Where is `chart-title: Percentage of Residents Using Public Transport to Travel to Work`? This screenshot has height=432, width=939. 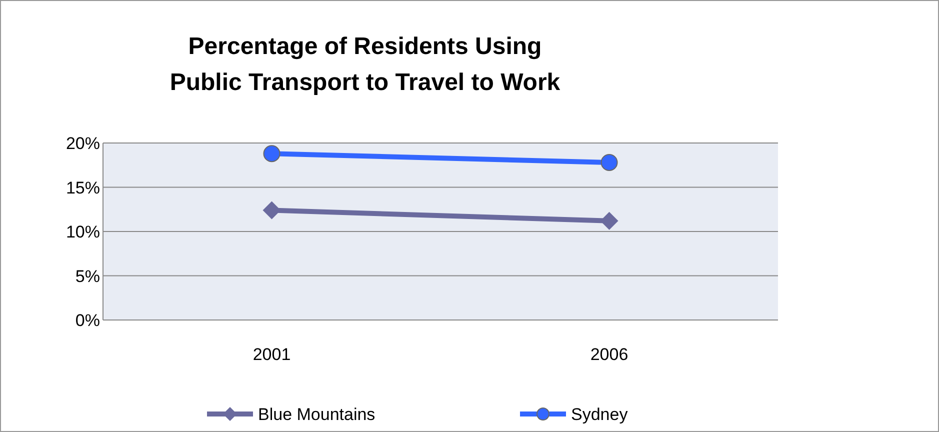
chart-title: Percentage of Residents Using Public Transport to Travel to Work is located at coordinates (365, 64).